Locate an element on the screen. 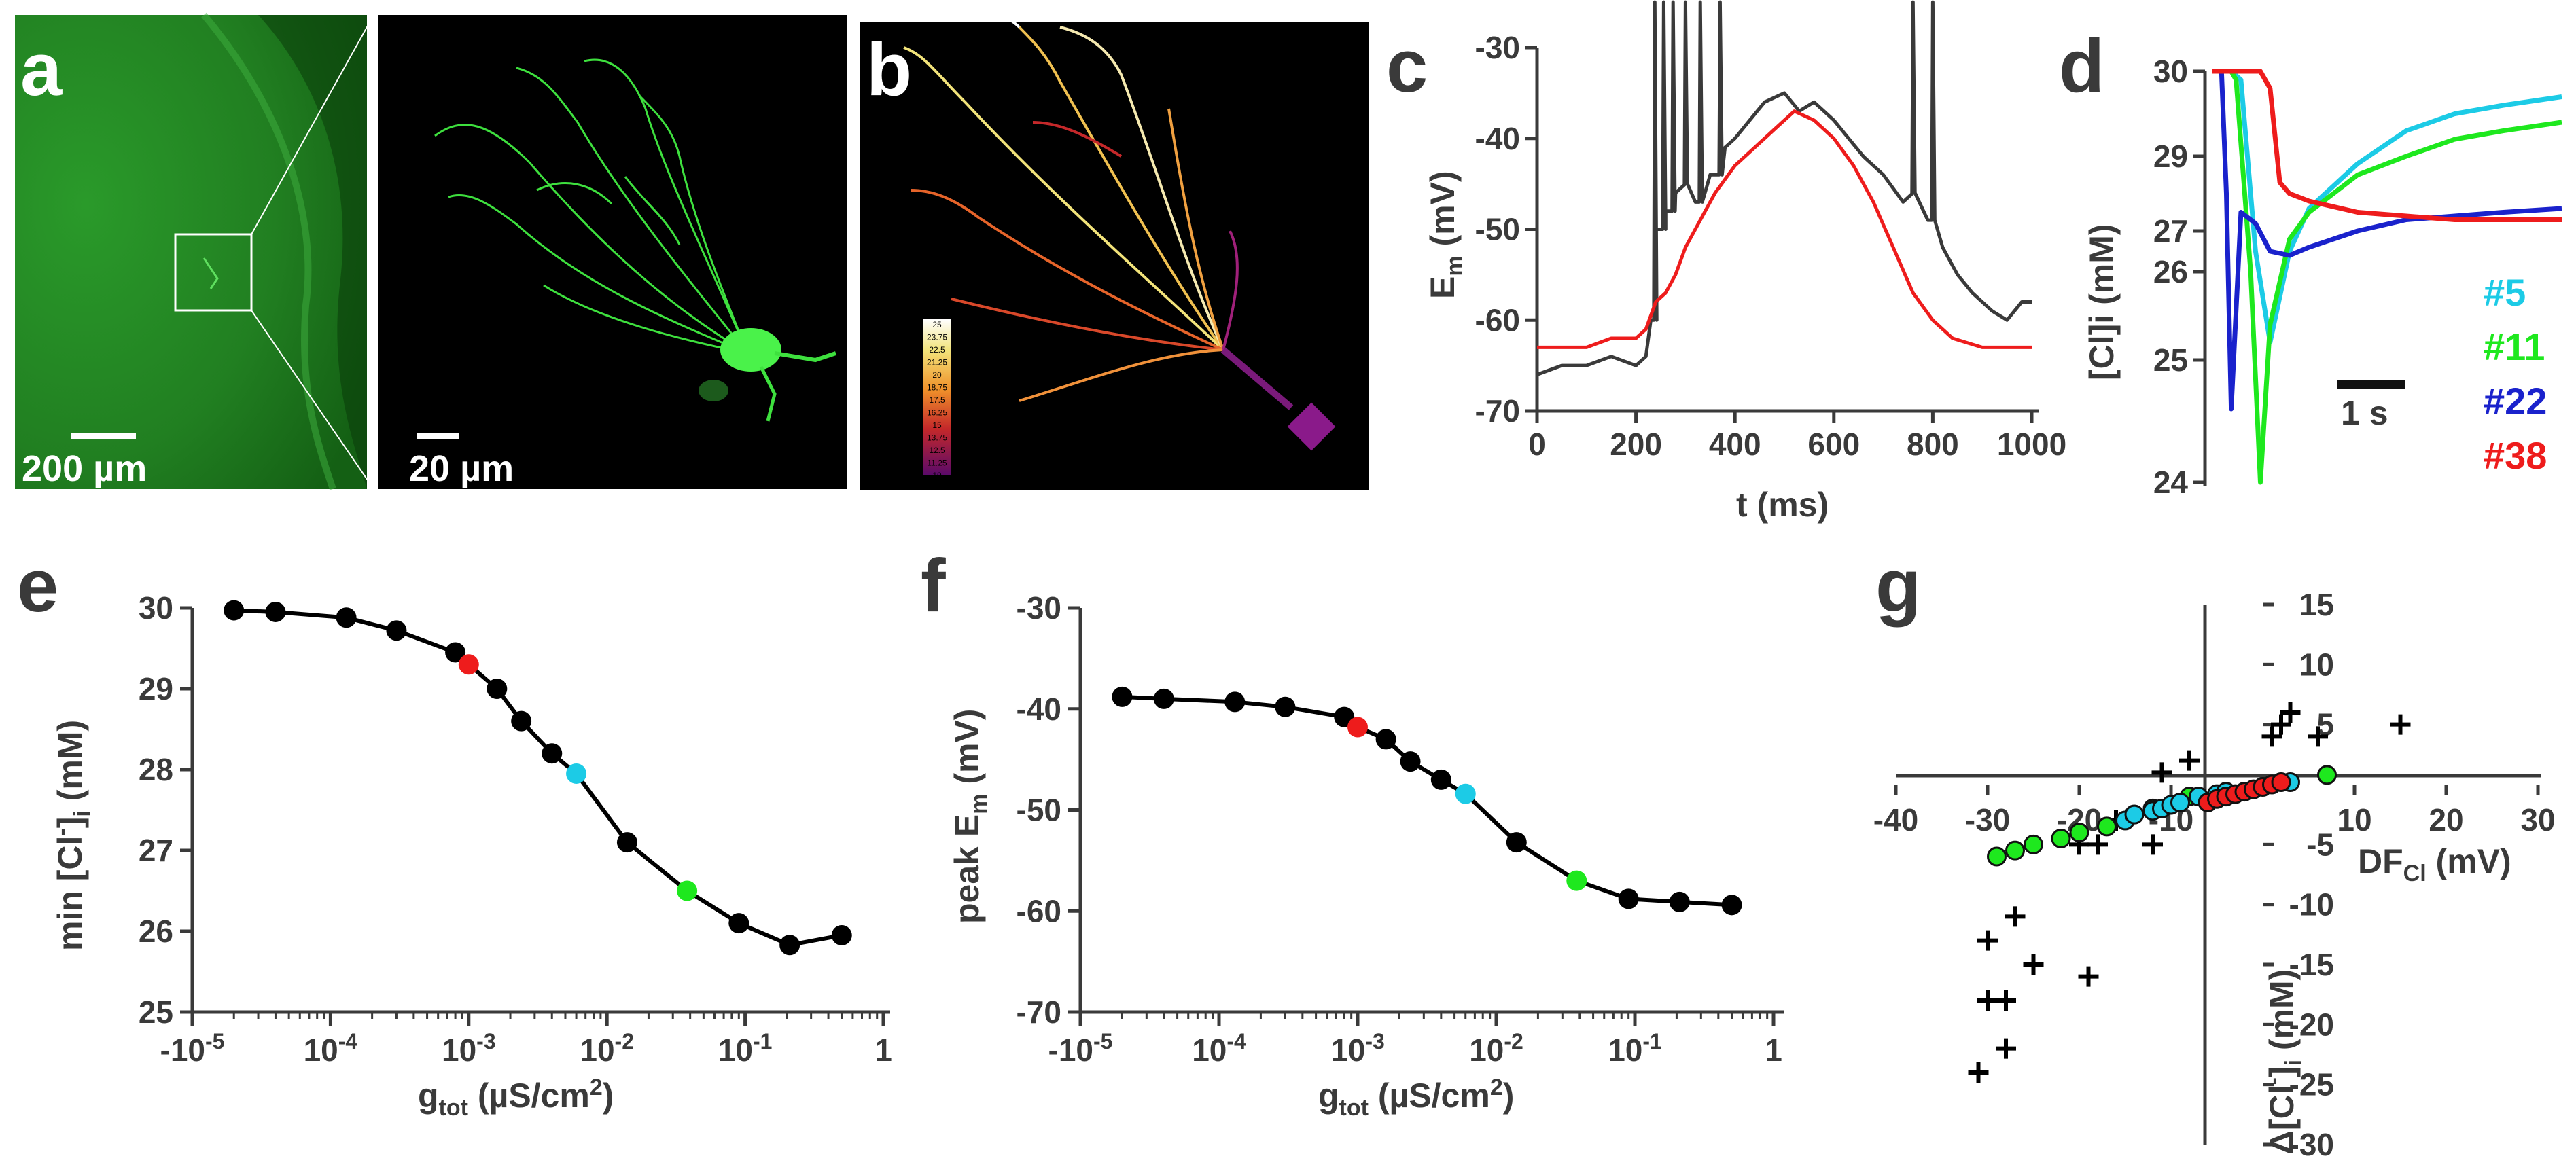 The width and height of the screenshot is (2576, 1171). c-trace-simulated is located at coordinates (1784, 229).